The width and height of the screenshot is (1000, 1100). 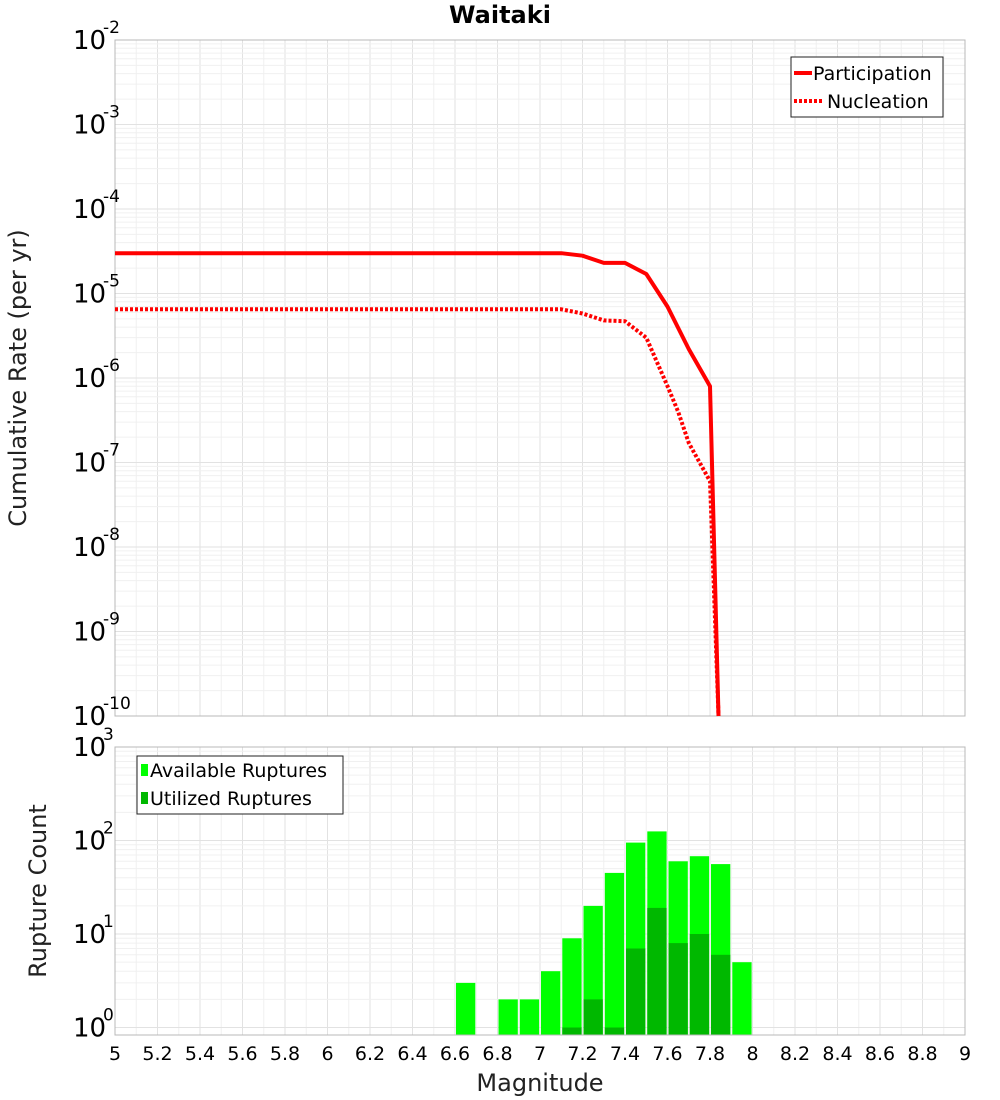 What do you see at coordinates (285, 1054) in the screenshot?
I see `x-tick-label: 5.8` at bounding box center [285, 1054].